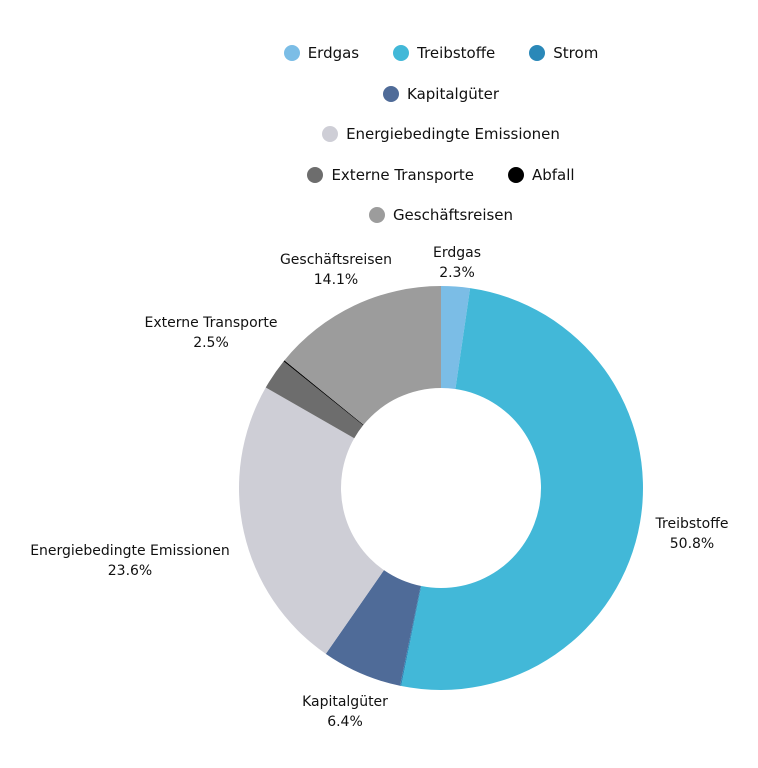 This screenshot has width=758, height=768. What do you see at coordinates (336, 280) in the screenshot?
I see `data-label-value: 14.1%` at bounding box center [336, 280].